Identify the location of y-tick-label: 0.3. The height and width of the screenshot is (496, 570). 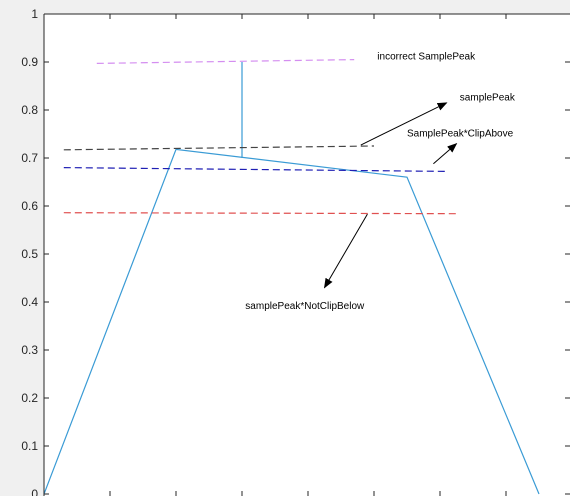
(29, 350).